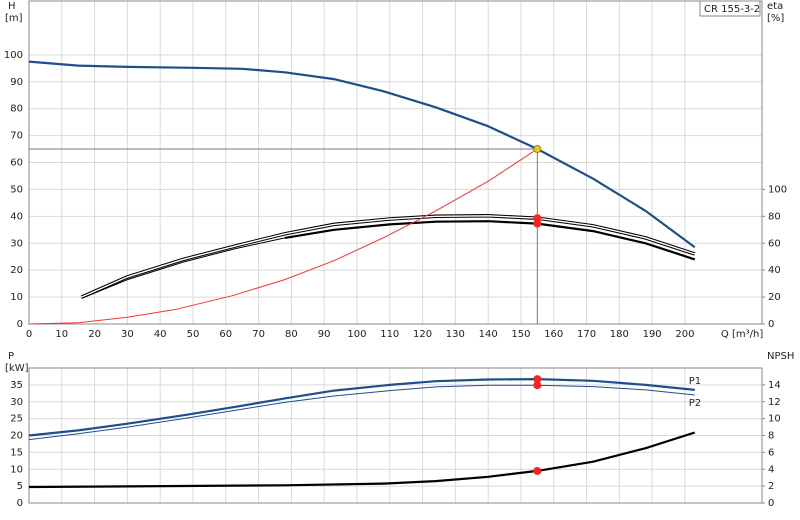 Image resolution: width=800 pixels, height=520 pixels. Describe the element at coordinates (774, 270) in the screenshot. I see `y2-tick-label: 40` at that location.